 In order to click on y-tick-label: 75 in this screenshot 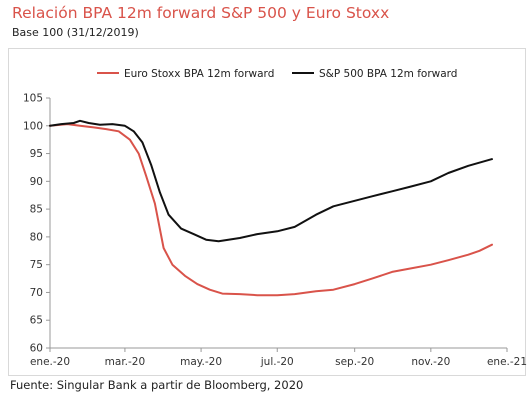, I will do `click(36, 265)`.